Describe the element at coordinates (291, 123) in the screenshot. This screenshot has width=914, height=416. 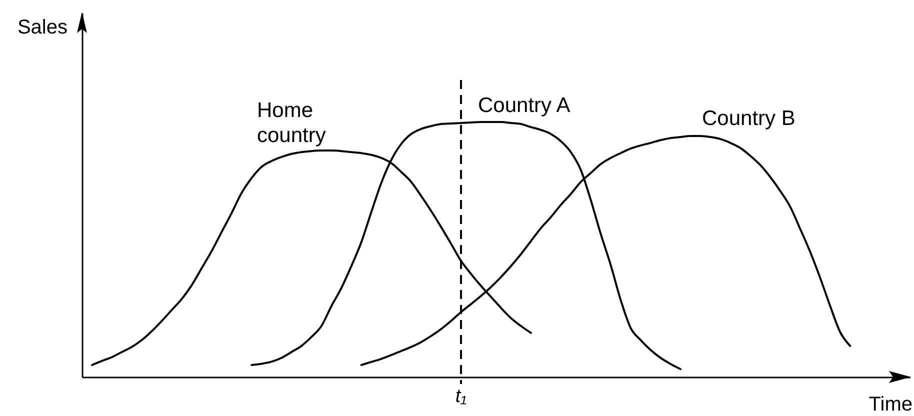
I see `series-label: Home country` at that location.